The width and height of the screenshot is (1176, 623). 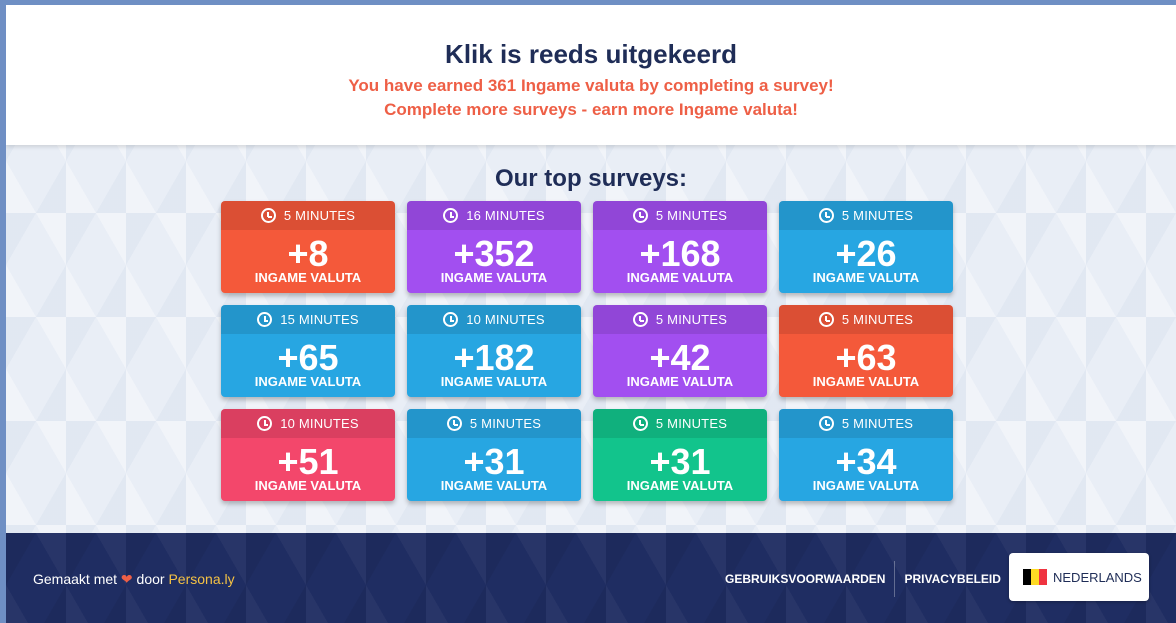 I want to click on reward-amount: +63, so click(x=866, y=357).